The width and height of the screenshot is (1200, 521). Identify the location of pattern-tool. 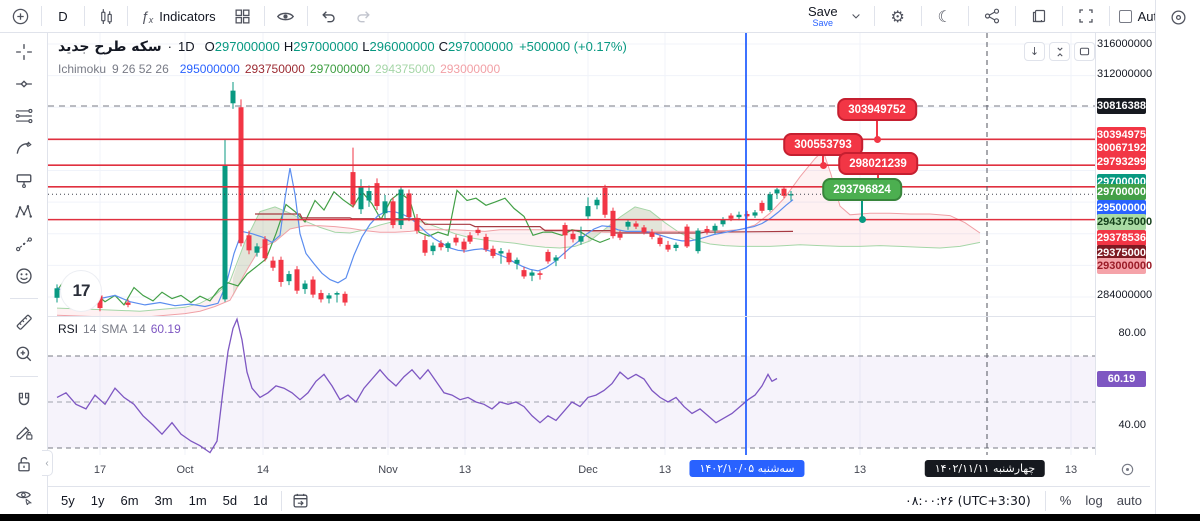
(24, 211).